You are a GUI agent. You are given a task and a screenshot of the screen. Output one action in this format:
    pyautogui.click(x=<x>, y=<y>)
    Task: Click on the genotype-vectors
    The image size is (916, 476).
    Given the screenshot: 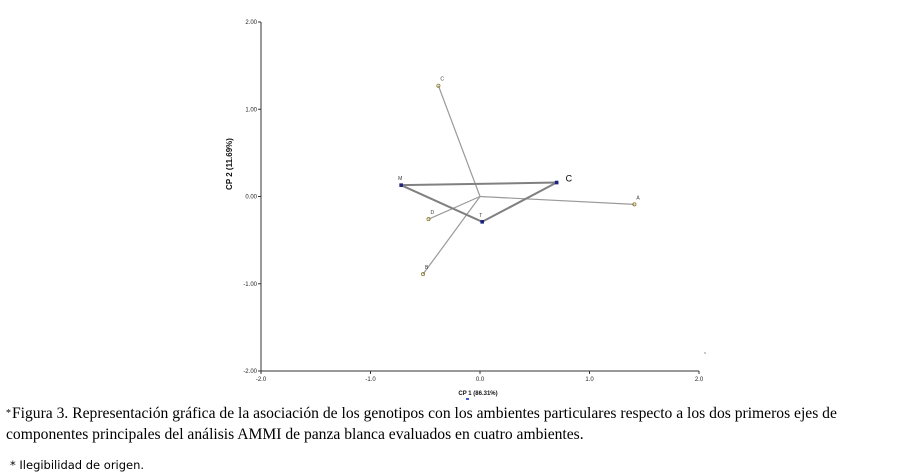 What is the action you would take?
    pyautogui.click(x=528, y=180)
    